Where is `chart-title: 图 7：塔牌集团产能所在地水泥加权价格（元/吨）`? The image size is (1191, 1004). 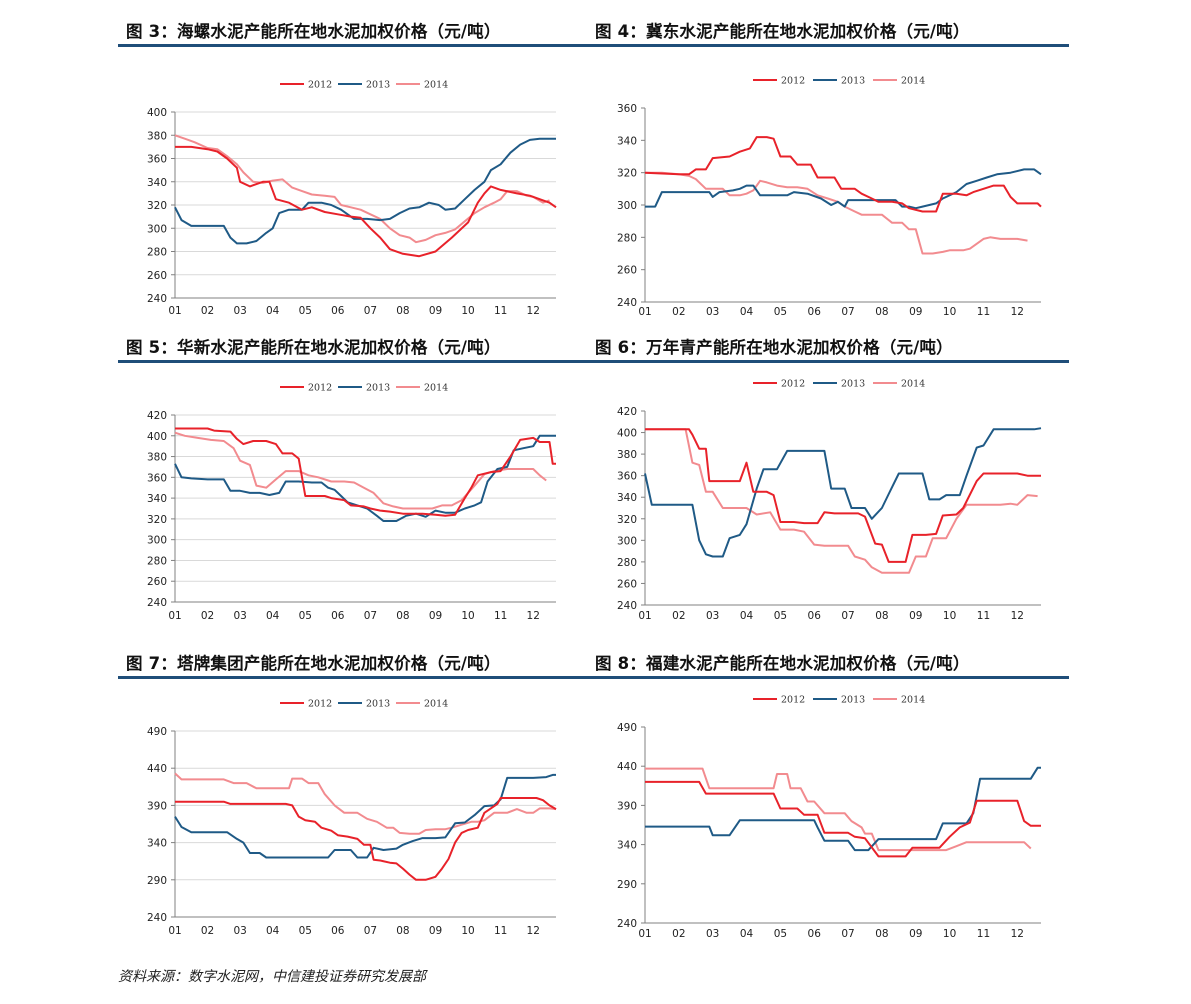
chart-title: 图 7：塔牌集团产能所在地水泥加权价格（元/吨） is located at coordinates (313, 663).